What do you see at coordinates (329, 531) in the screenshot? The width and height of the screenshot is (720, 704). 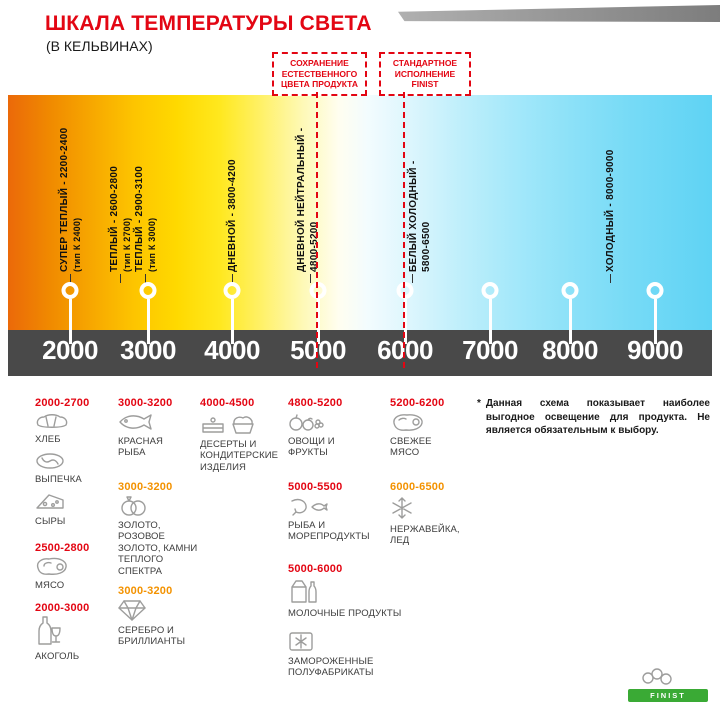 I see `category-label: РЫБА И МОРЕПРОДУКТЫ` at bounding box center [329, 531].